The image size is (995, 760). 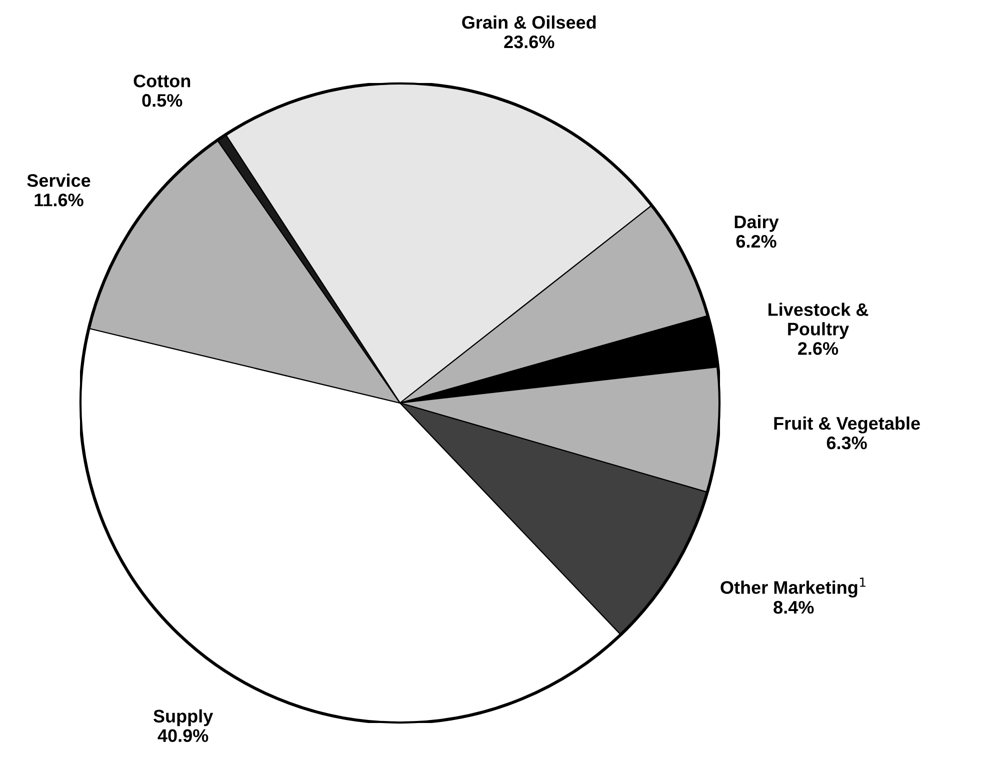 What do you see at coordinates (818, 348) in the screenshot?
I see `data-label: 2.6%` at bounding box center [818, 348].